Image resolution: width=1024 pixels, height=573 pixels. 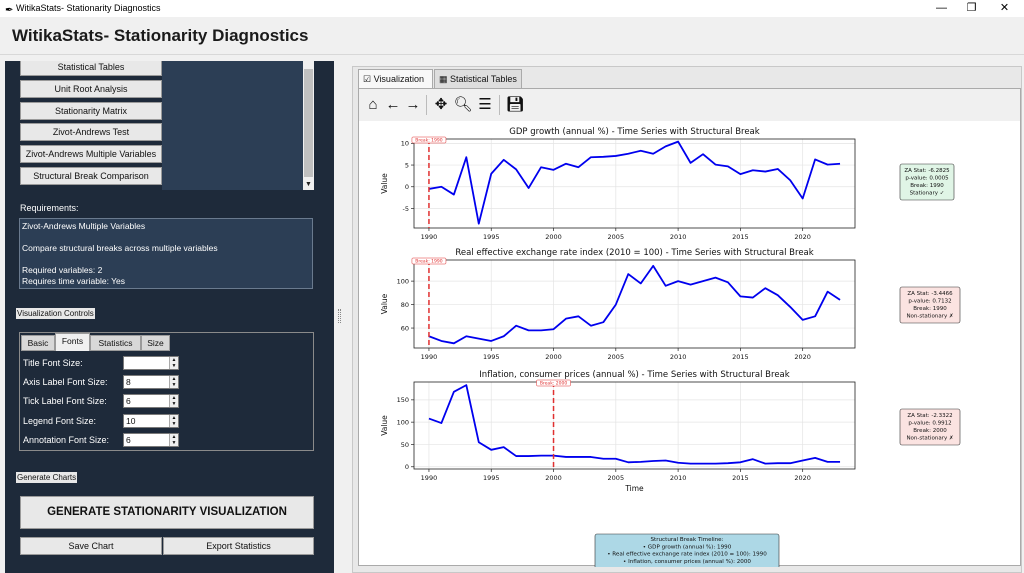 What do you see at coordinates (426, 105) in the screenshot?
I see `toolbar-separator` at bounding box center [426, 105].